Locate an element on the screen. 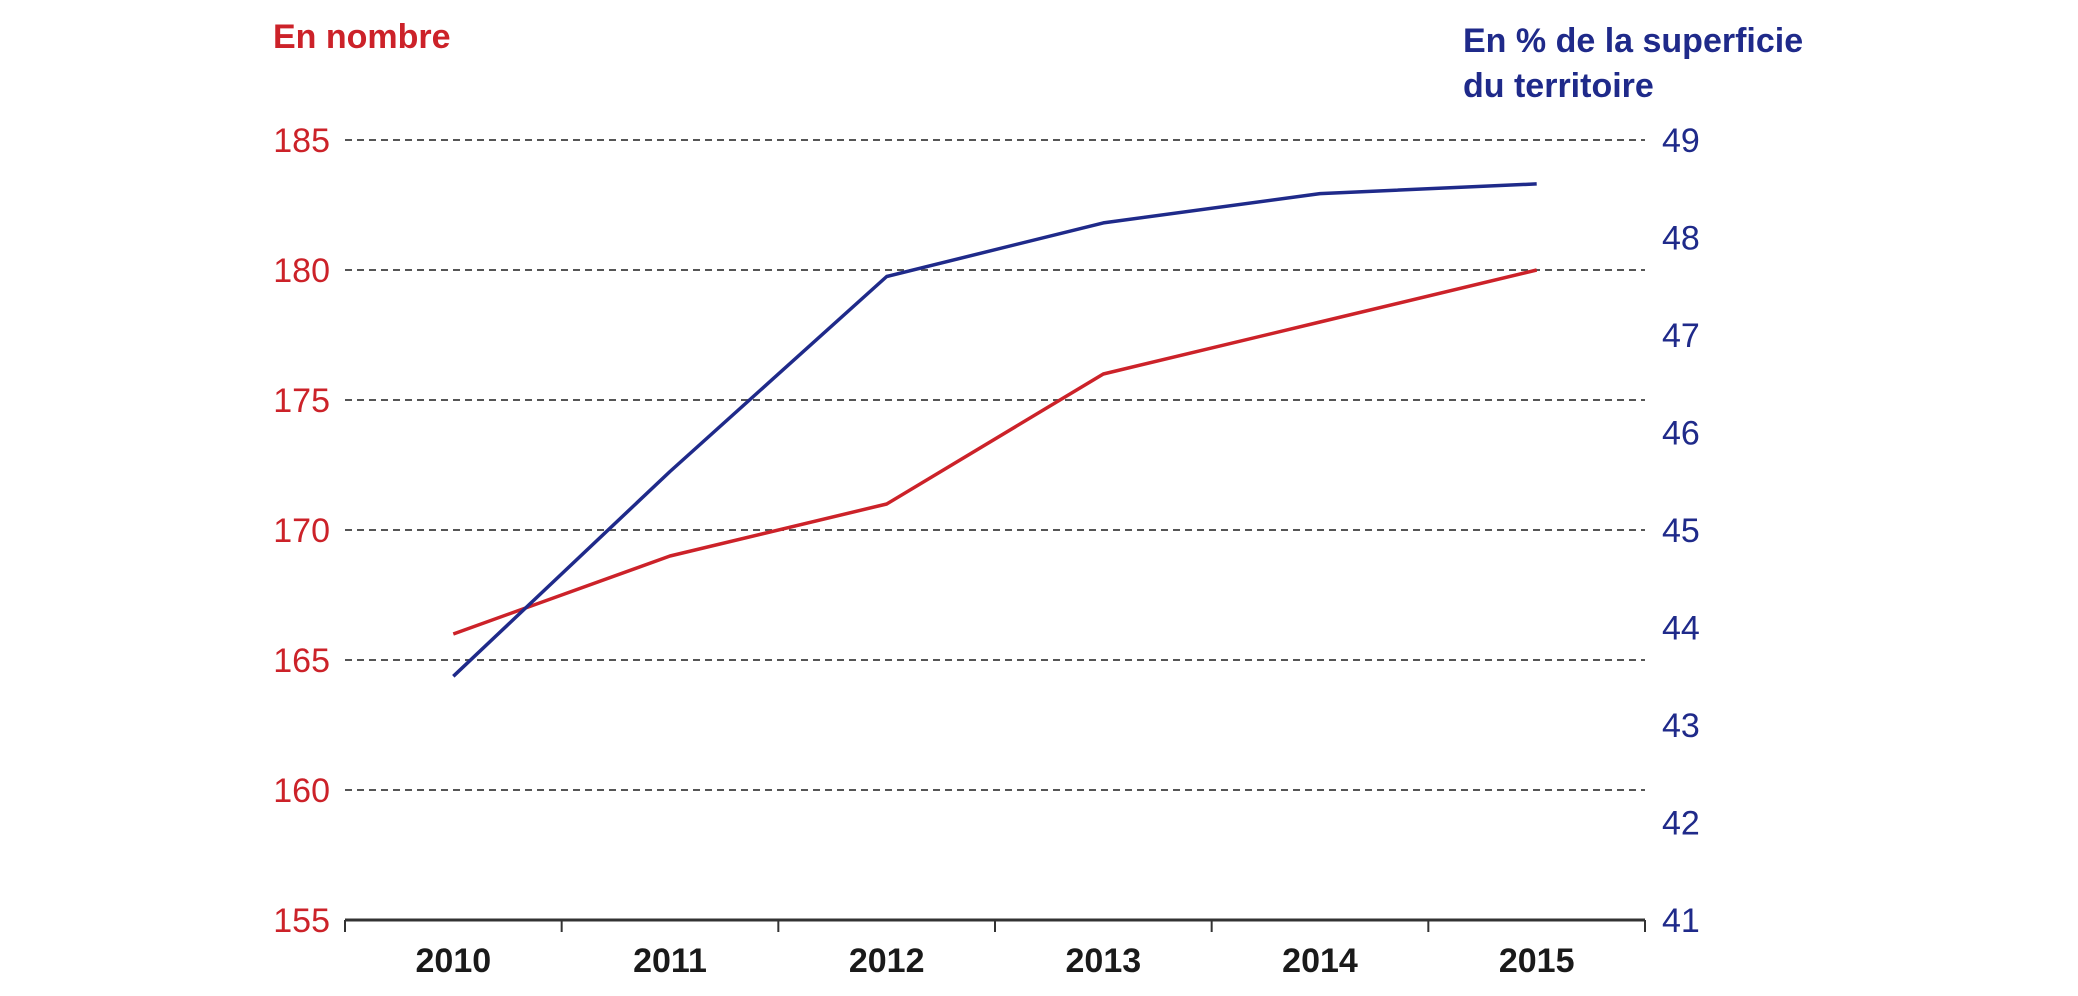 The width and height of the screenshot is (2078, 996). right-axis-title-line2: du territoire is located at coordinates (1558, 86).